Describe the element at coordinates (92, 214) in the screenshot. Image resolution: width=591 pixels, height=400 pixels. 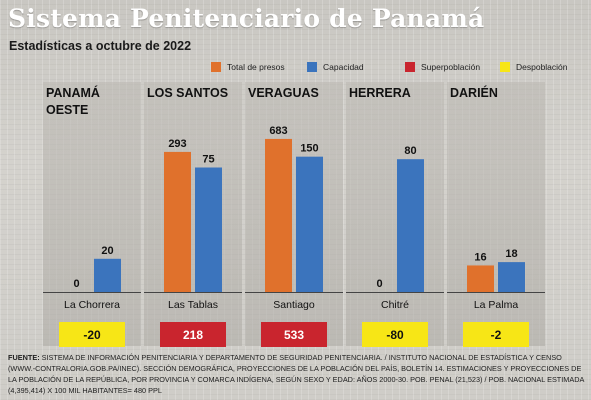
I see `region-panel-panama-oeste` at that location.